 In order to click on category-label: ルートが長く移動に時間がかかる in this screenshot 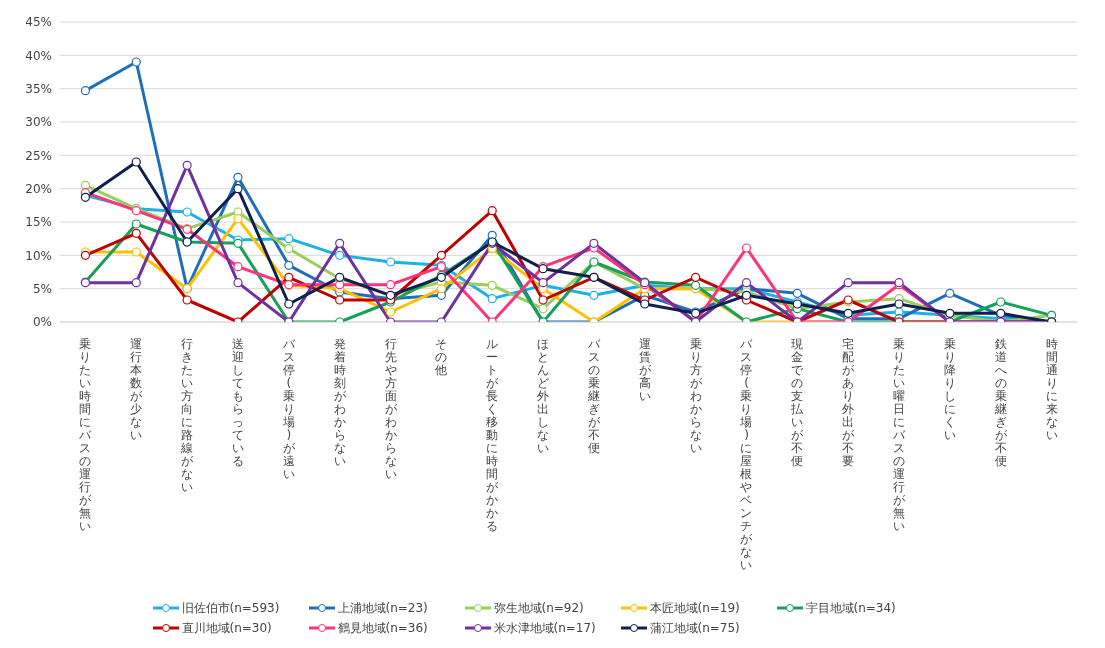, I will do `click(492, 435)`.